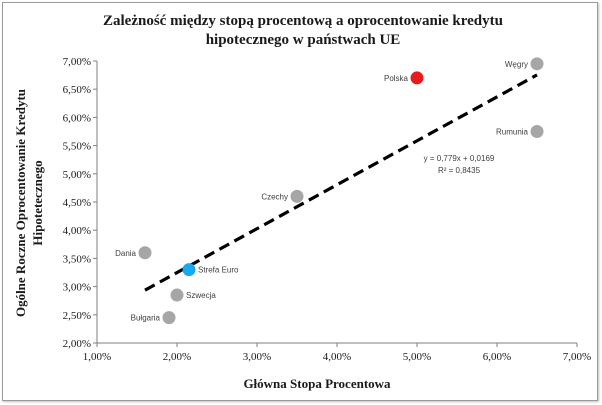 The image size is (602, 405). Describe the element at coordinates (274, 196) in the screenshot. I see `data-point-label: Czechy` at that location.